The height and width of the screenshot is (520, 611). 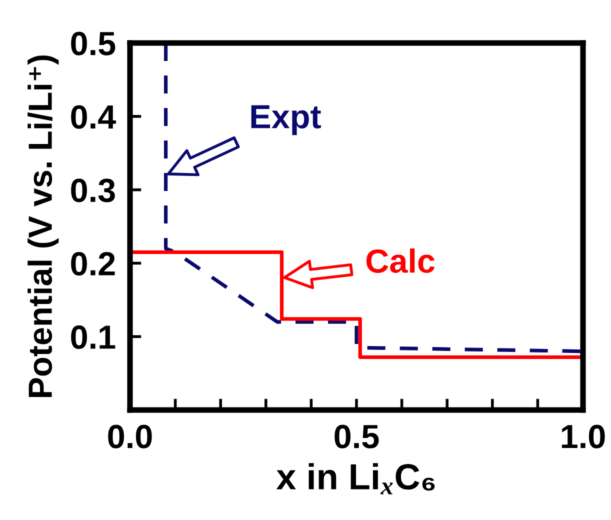 I want to click on y-tick-label: 0.3, so click(x=93, y=190).